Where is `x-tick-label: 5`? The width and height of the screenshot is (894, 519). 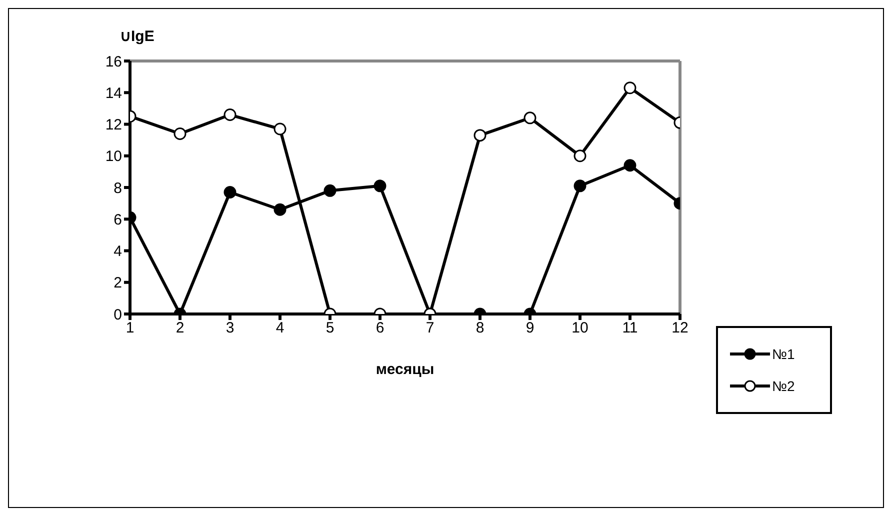
x-tick-label: 5 is located at coordinates (330, 328).